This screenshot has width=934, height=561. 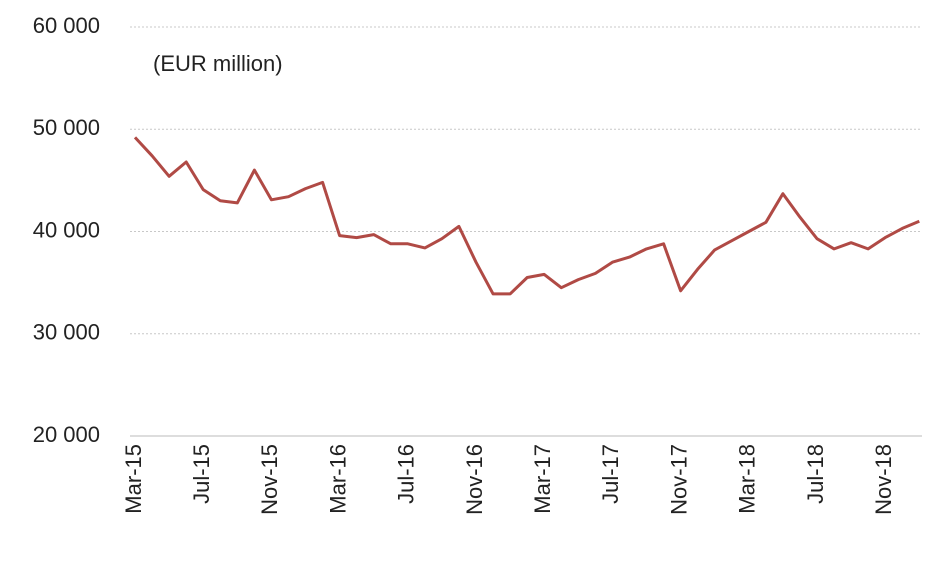 I want to click on x-tick-label: Mar-15, so click(x=133, y=479).